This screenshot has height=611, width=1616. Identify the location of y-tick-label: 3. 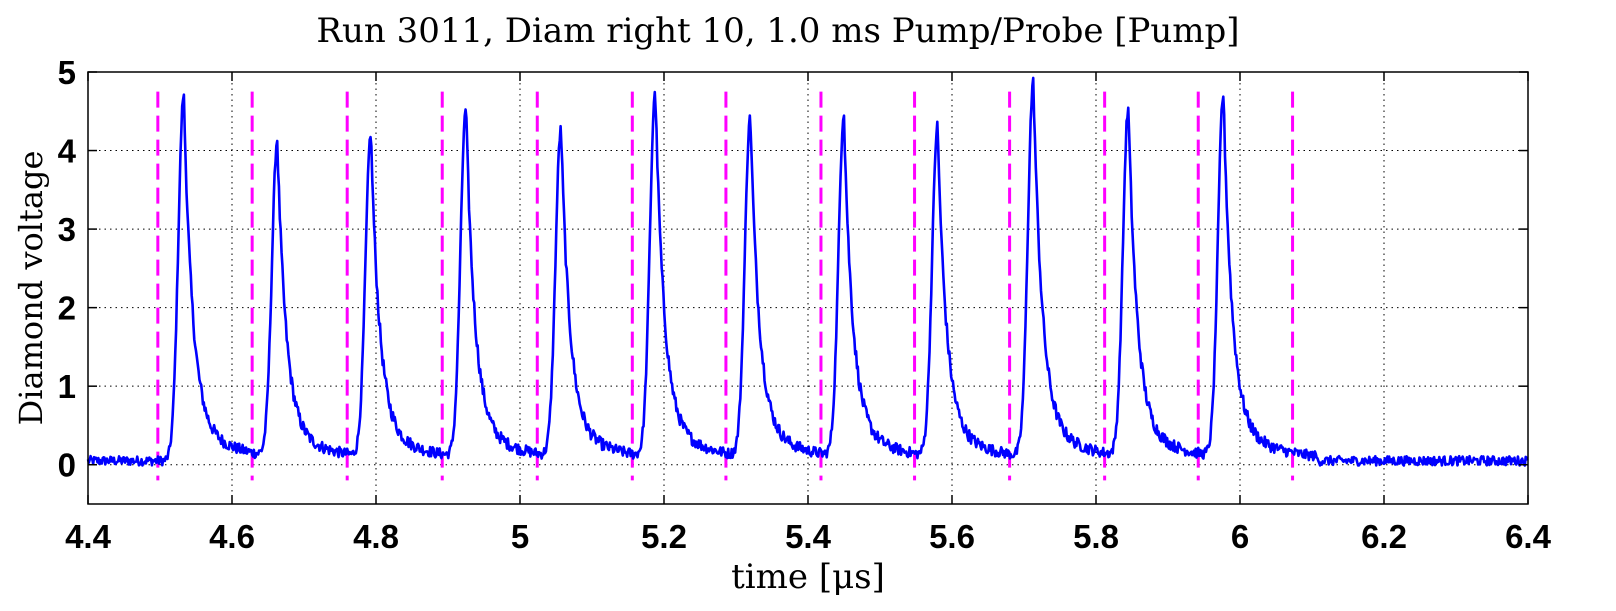
(67, 229).